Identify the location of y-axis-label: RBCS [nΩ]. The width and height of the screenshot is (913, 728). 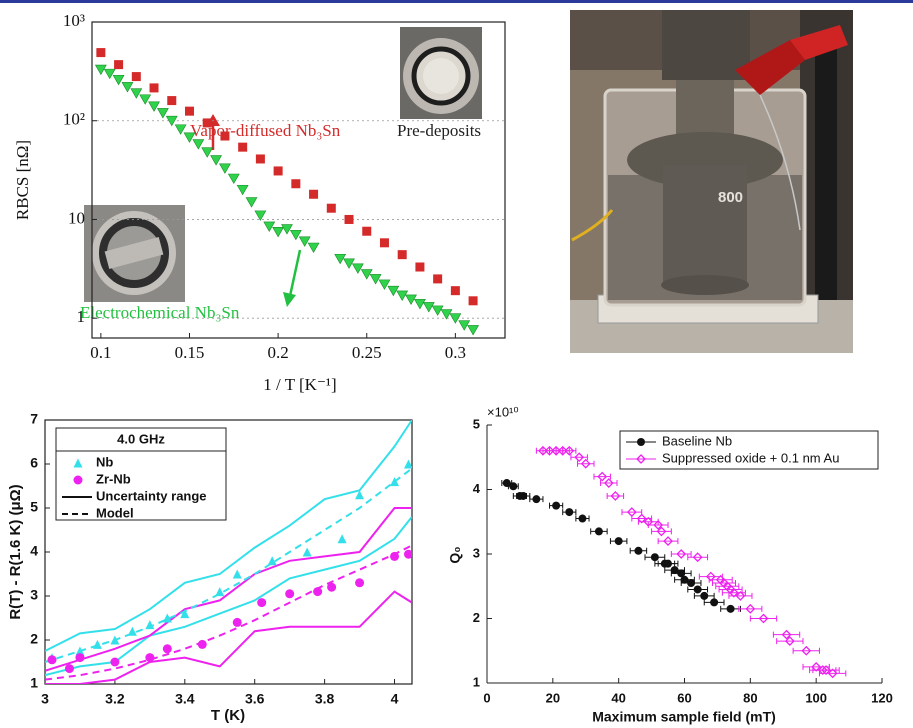
(22, 180).